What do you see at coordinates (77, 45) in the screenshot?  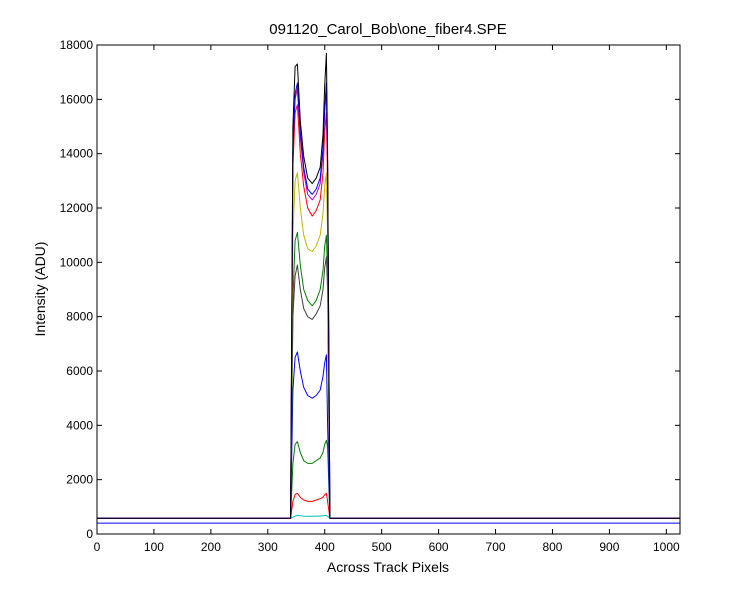 I see `y-tick-label: 18000` at bounding box center [77, 45].